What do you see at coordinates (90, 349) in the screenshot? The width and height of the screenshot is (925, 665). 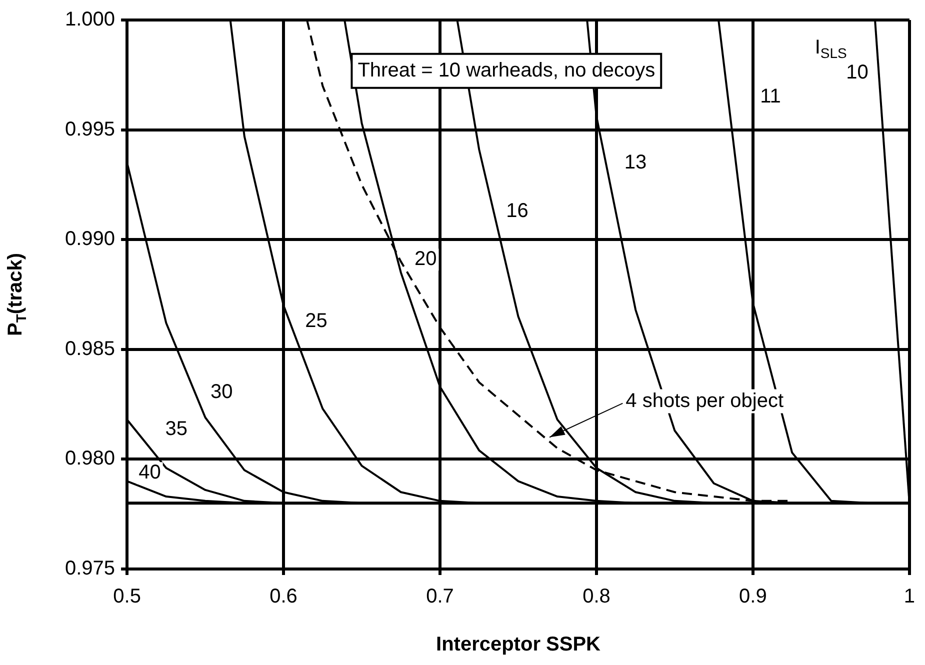 I see `y-tick-label: 0.985` at bounding box center [90, 349].